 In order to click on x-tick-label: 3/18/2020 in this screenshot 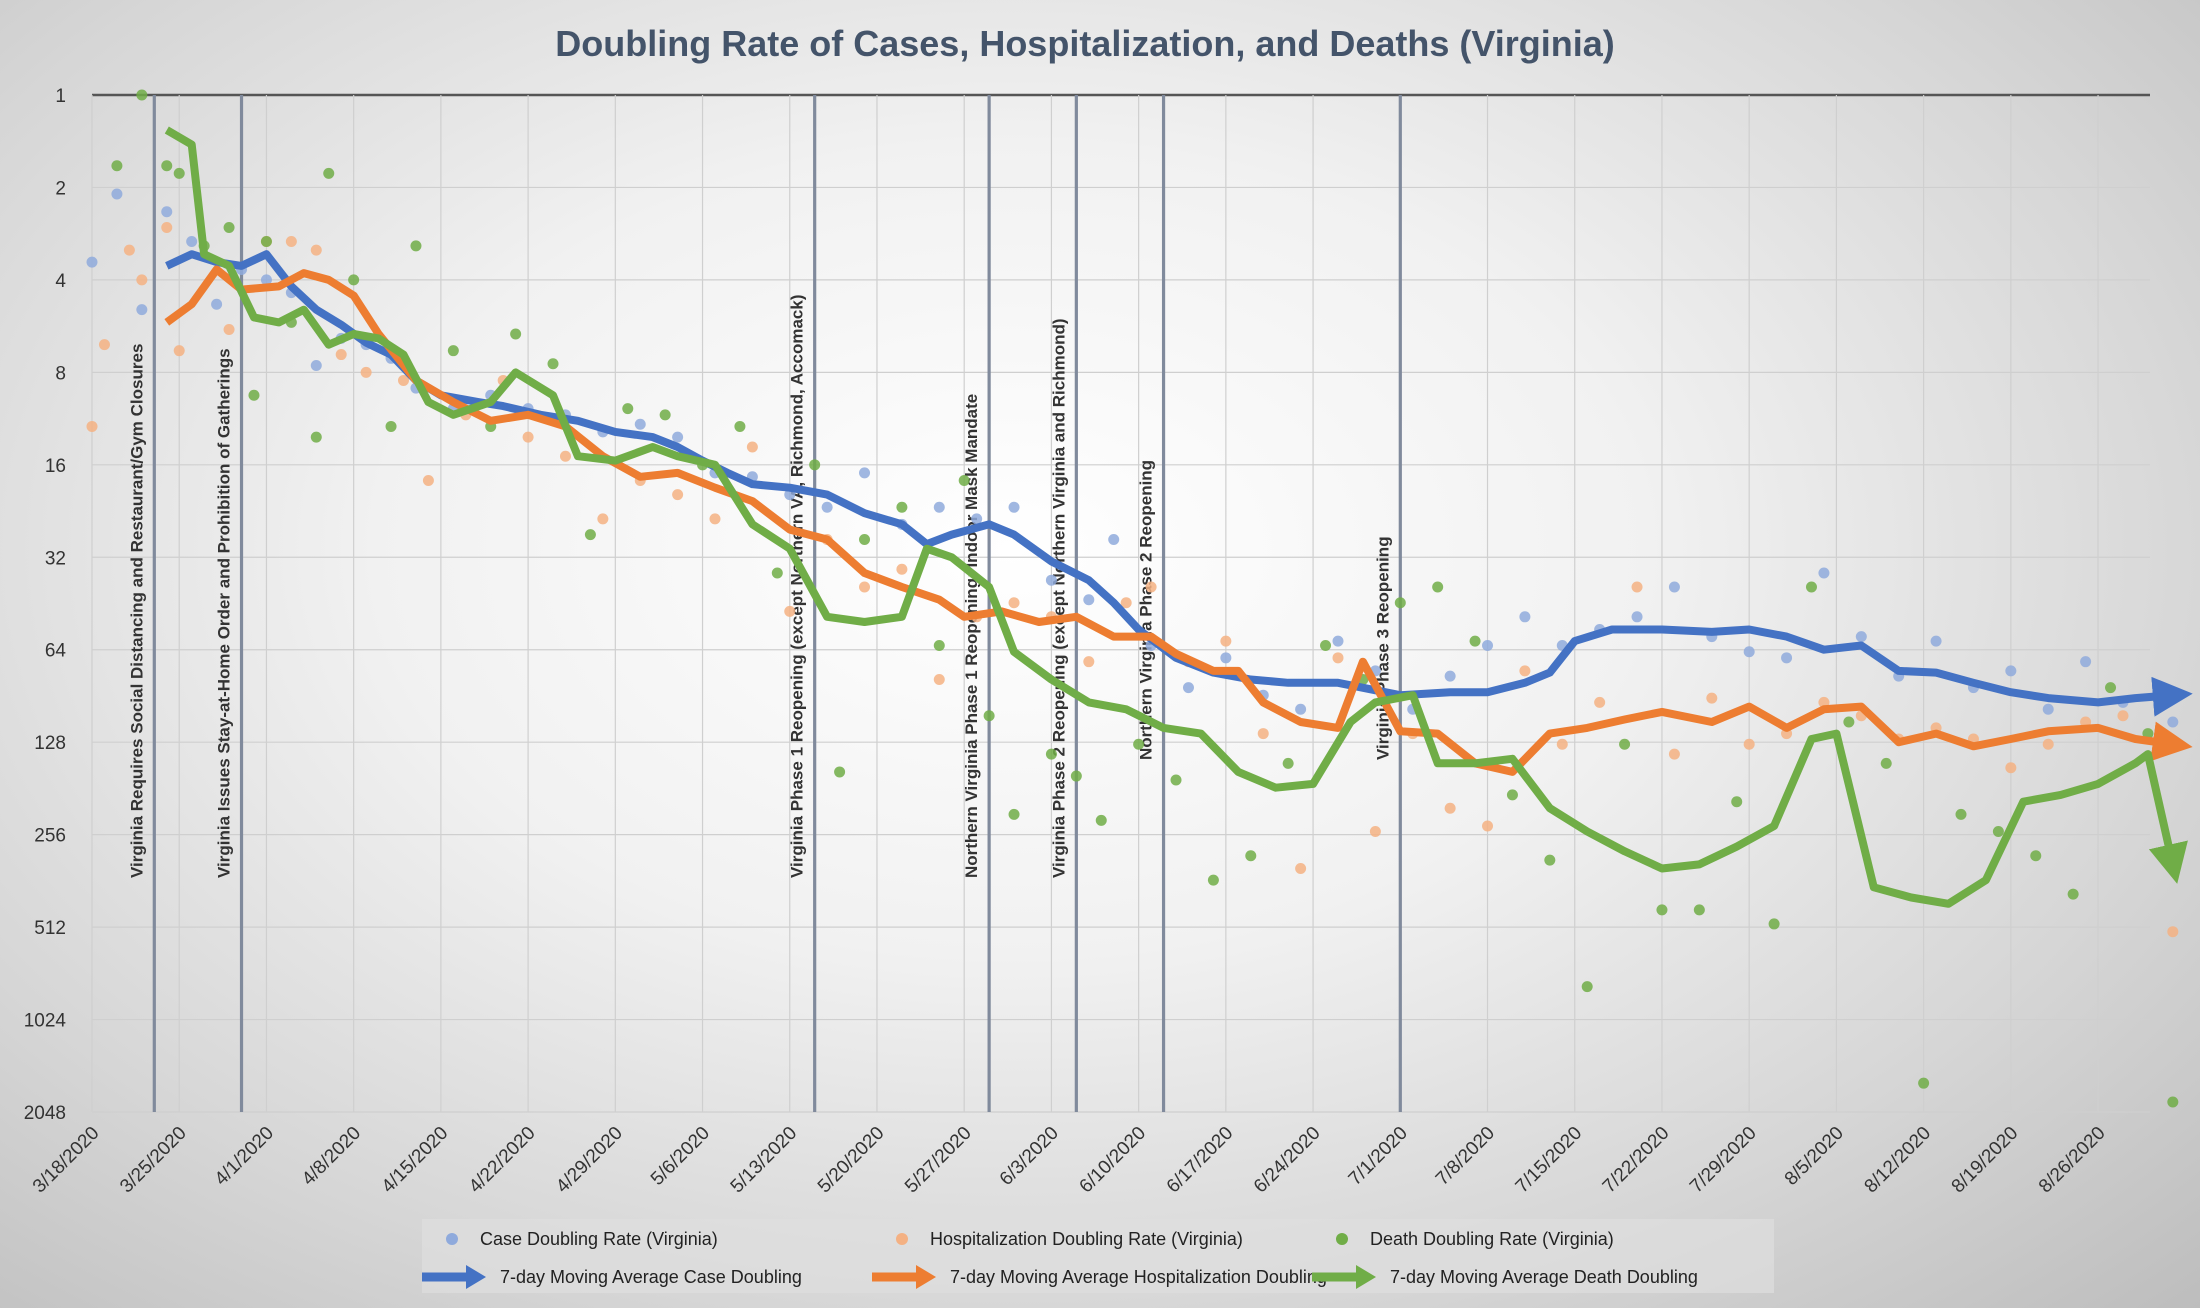, I will do `click(66, 1160)`.